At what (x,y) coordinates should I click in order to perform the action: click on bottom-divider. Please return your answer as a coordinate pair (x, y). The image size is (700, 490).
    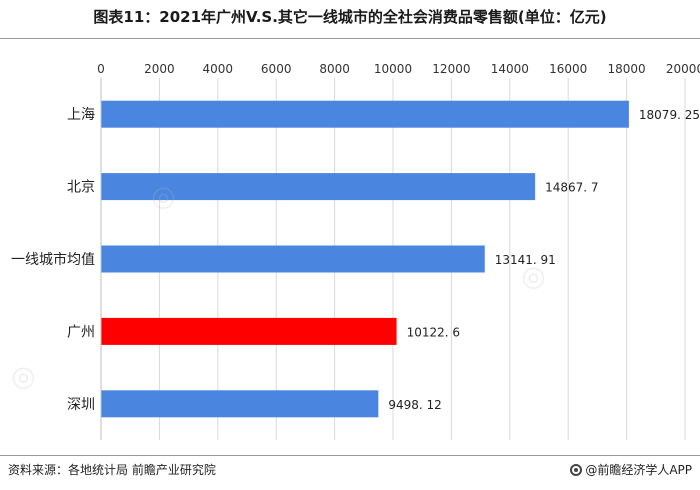
    Looking at the image, I should click on (350, 455).